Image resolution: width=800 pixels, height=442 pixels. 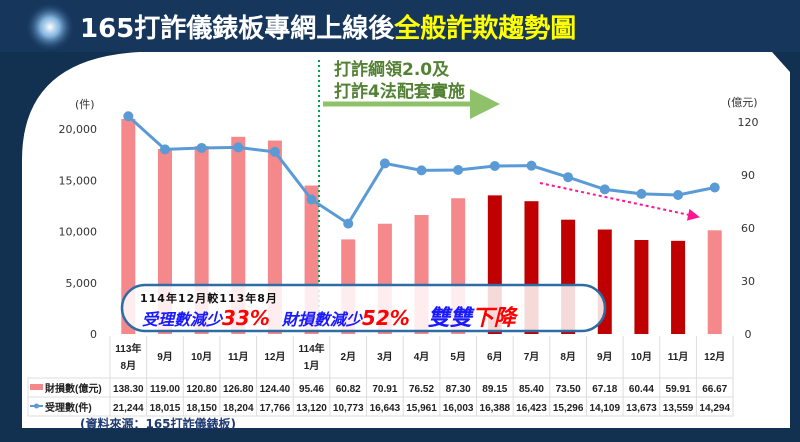 I want to click on left-tick-label: 5,000, so click(x=82, y=283).